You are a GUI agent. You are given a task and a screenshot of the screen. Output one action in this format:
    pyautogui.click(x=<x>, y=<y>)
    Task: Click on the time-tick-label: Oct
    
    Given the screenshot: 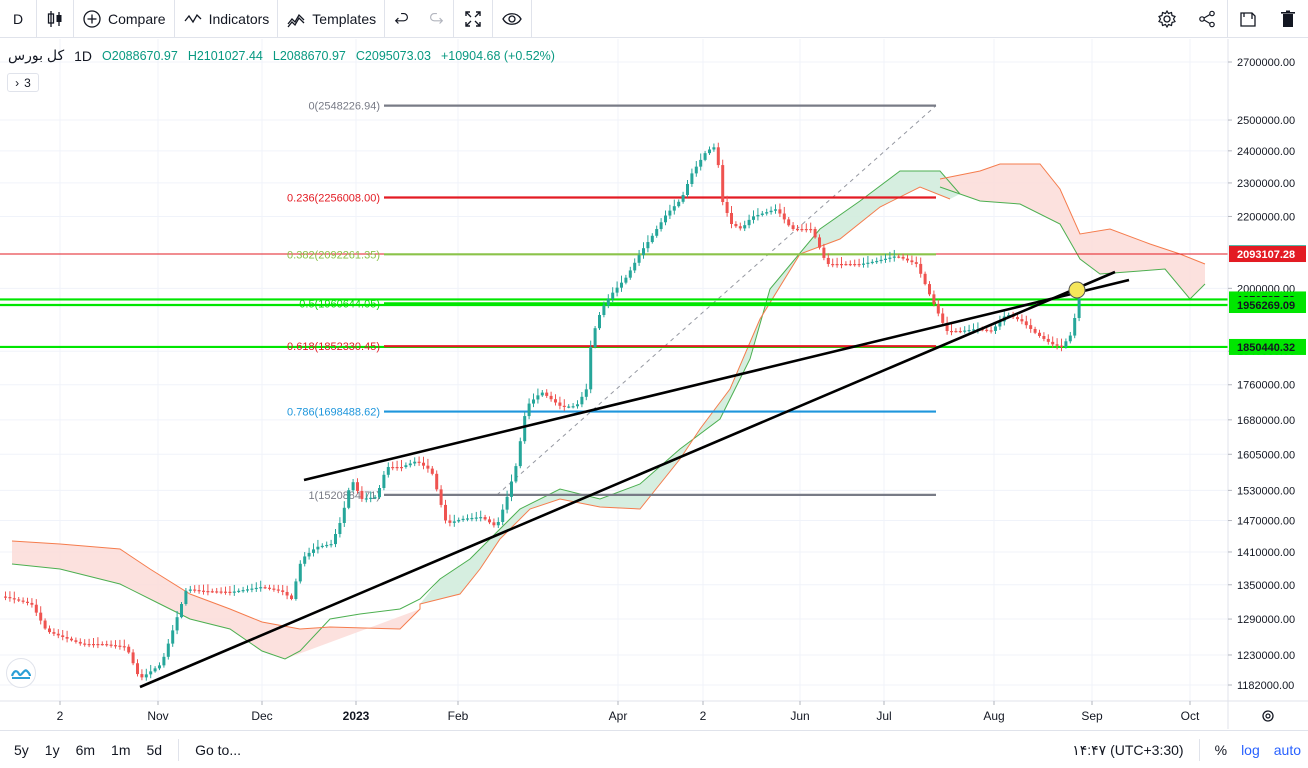 What is the action you would take?
    pyautogui.click(x=1190, y=716)
    